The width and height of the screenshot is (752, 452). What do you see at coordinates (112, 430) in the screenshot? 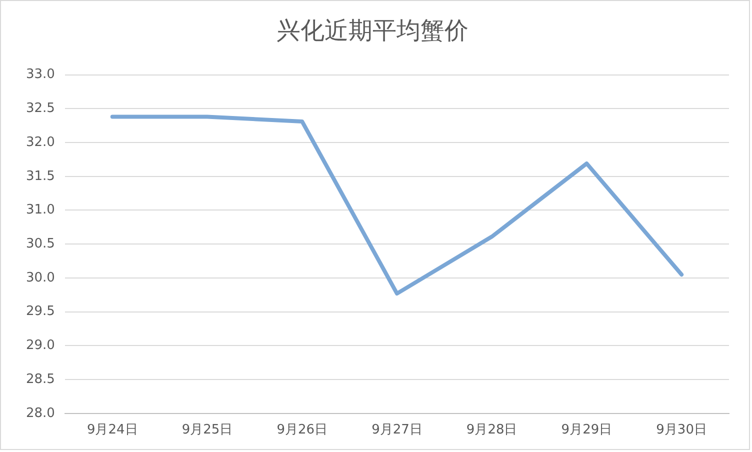
I see `x-tick-label: 9月24日` at bounding box center [112, 430].